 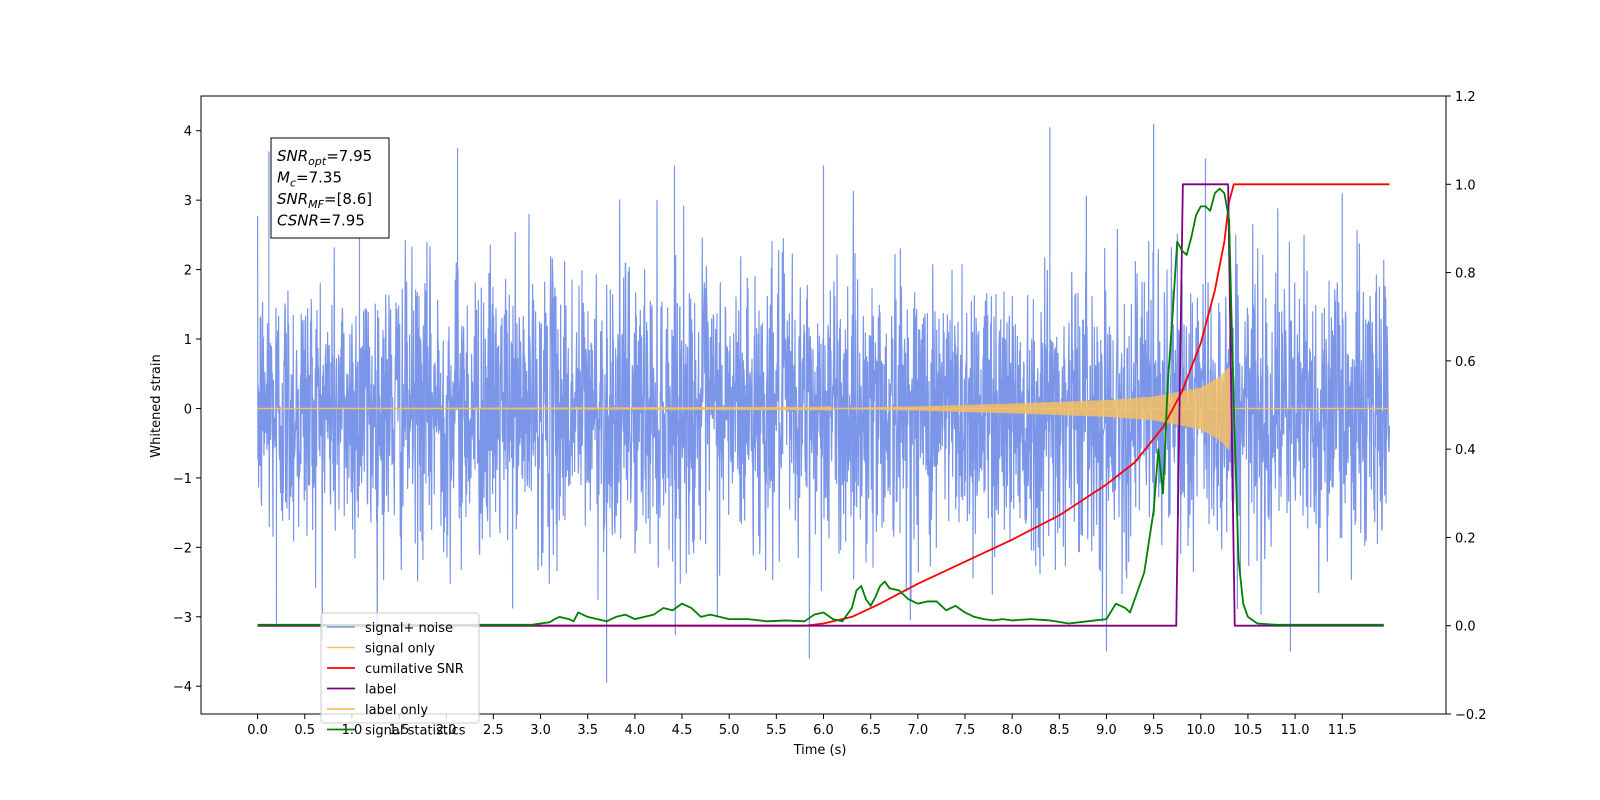 I want to click on annotation-line: CSNR=7.95, so click(x=321, y=221).